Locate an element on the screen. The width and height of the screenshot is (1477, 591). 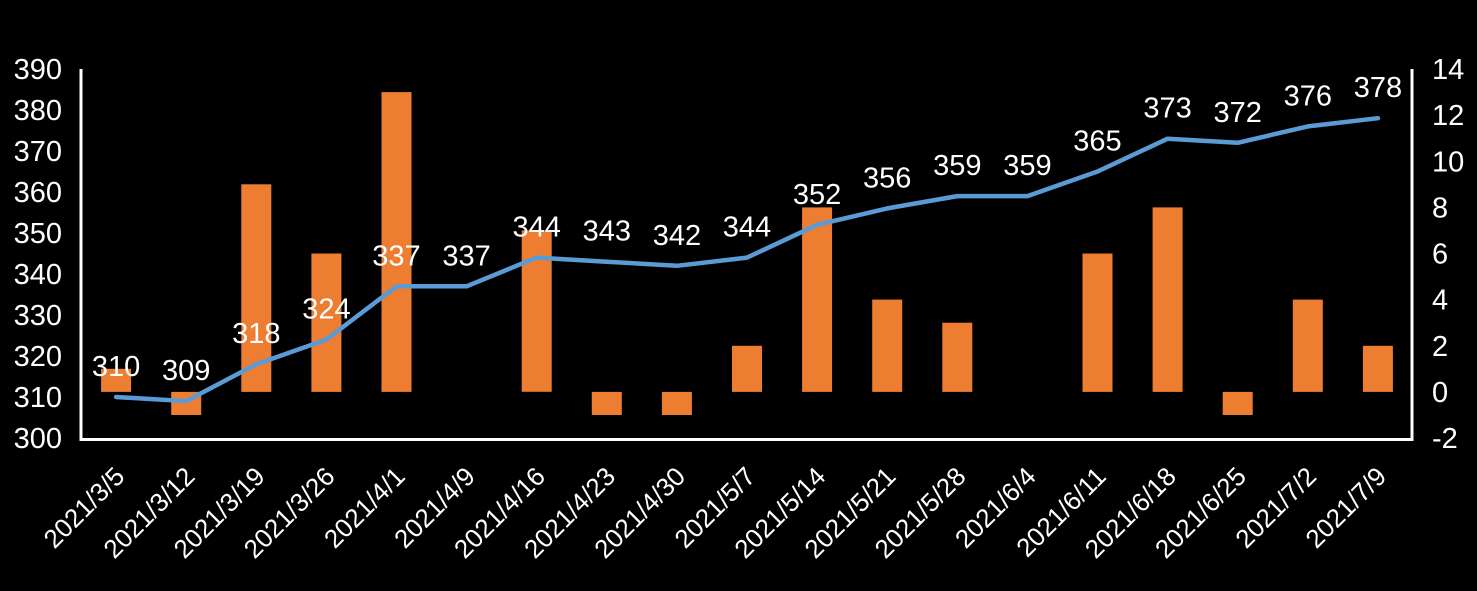
left-axis-tick-label: 340 is located at coordinates (38, 275).